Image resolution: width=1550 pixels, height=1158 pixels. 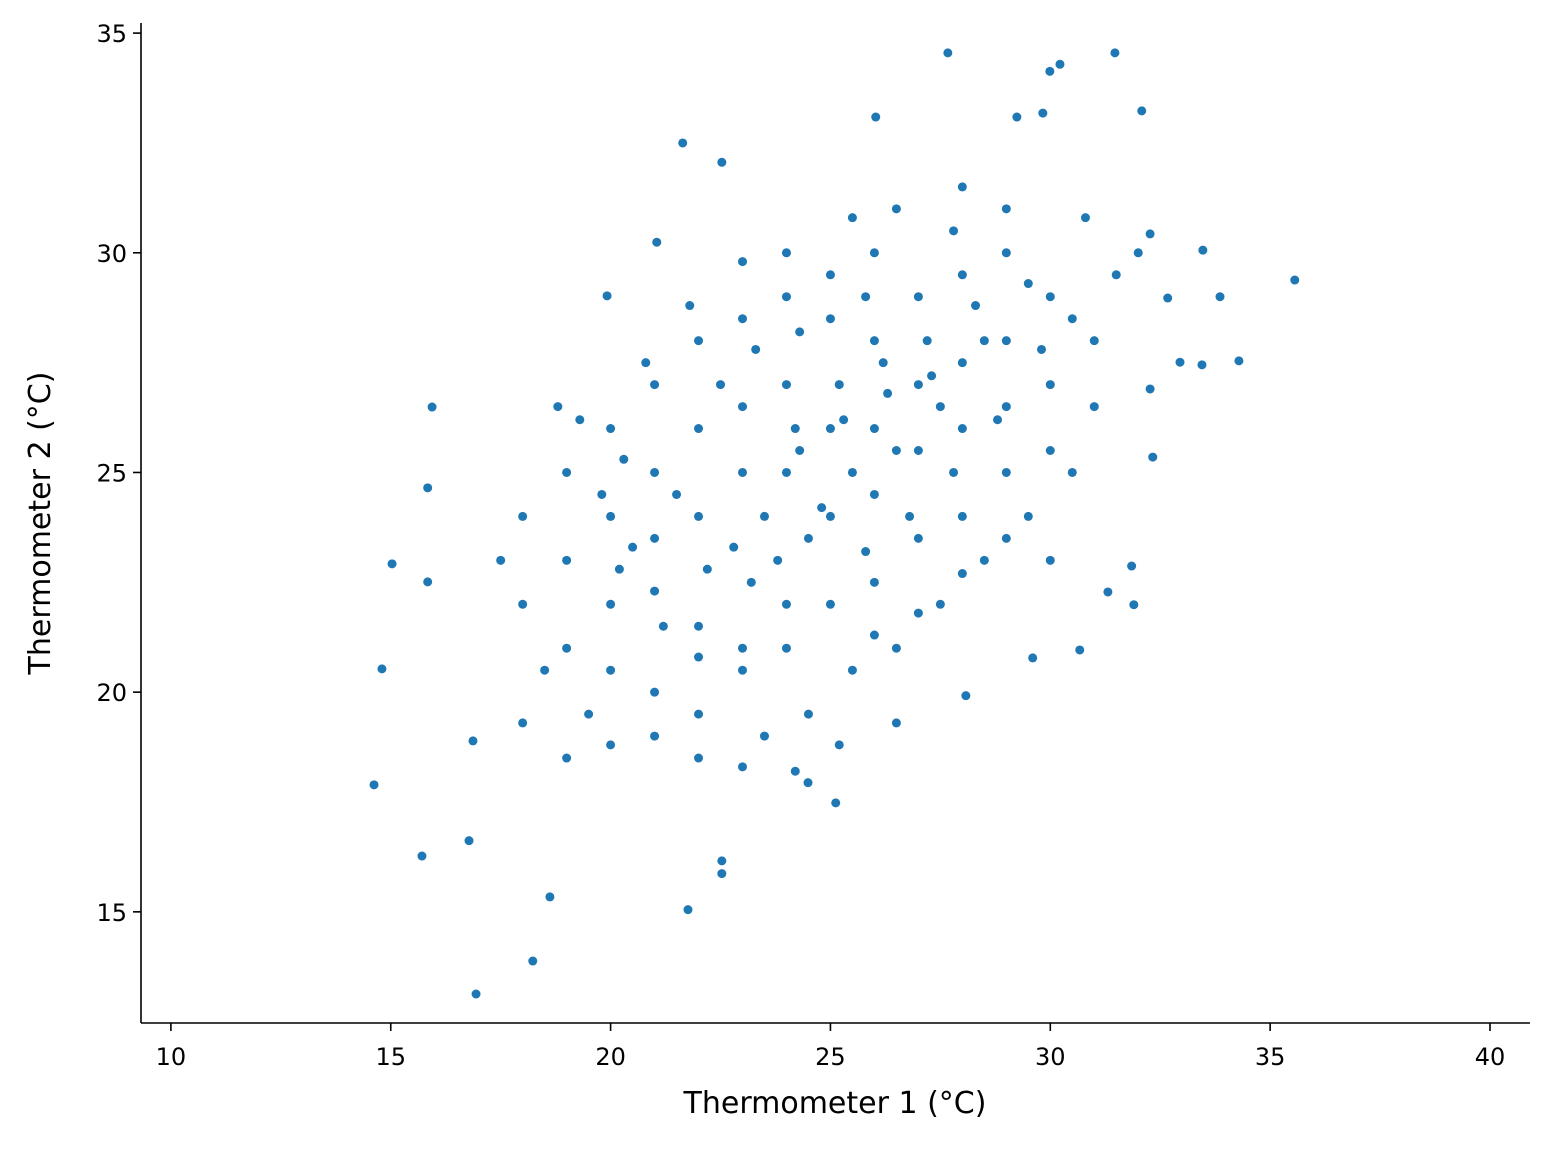 What do you see at coordinates (111, 34) in the screenshot?
I see `y-tick-label: 35` at bounding box center [111, 34].